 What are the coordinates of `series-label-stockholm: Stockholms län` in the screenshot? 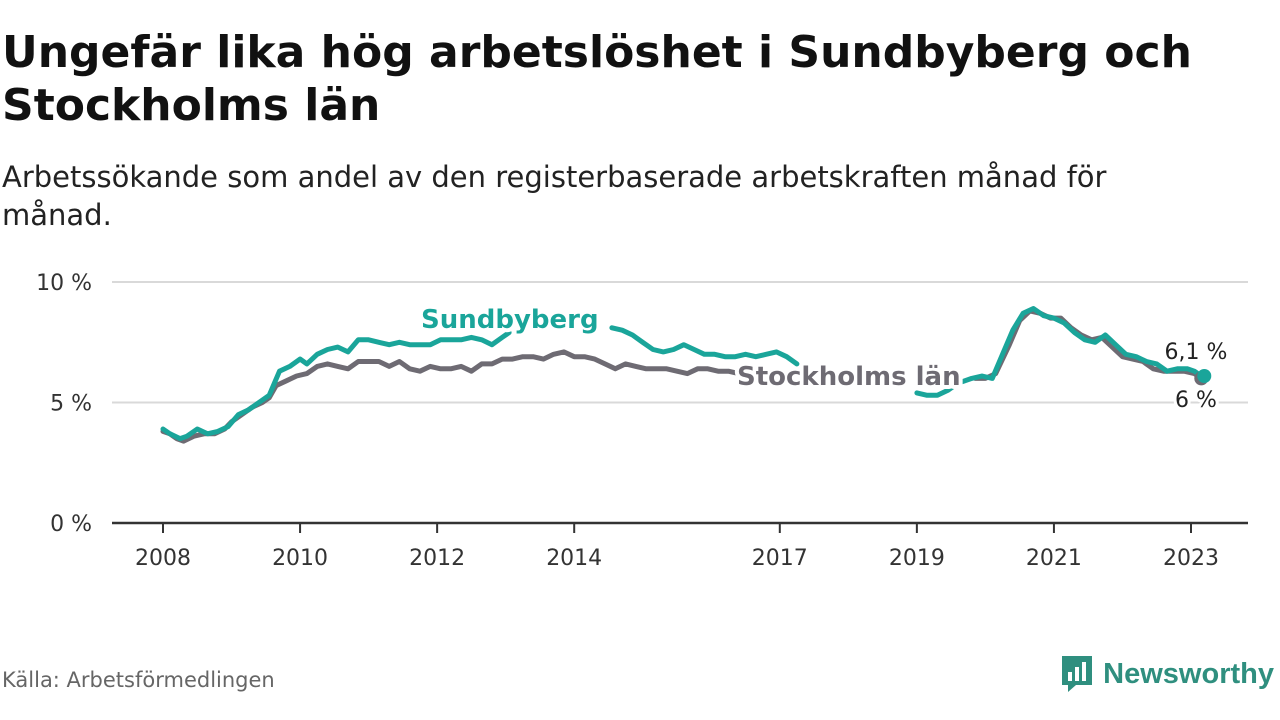 It's located at (849, 377).